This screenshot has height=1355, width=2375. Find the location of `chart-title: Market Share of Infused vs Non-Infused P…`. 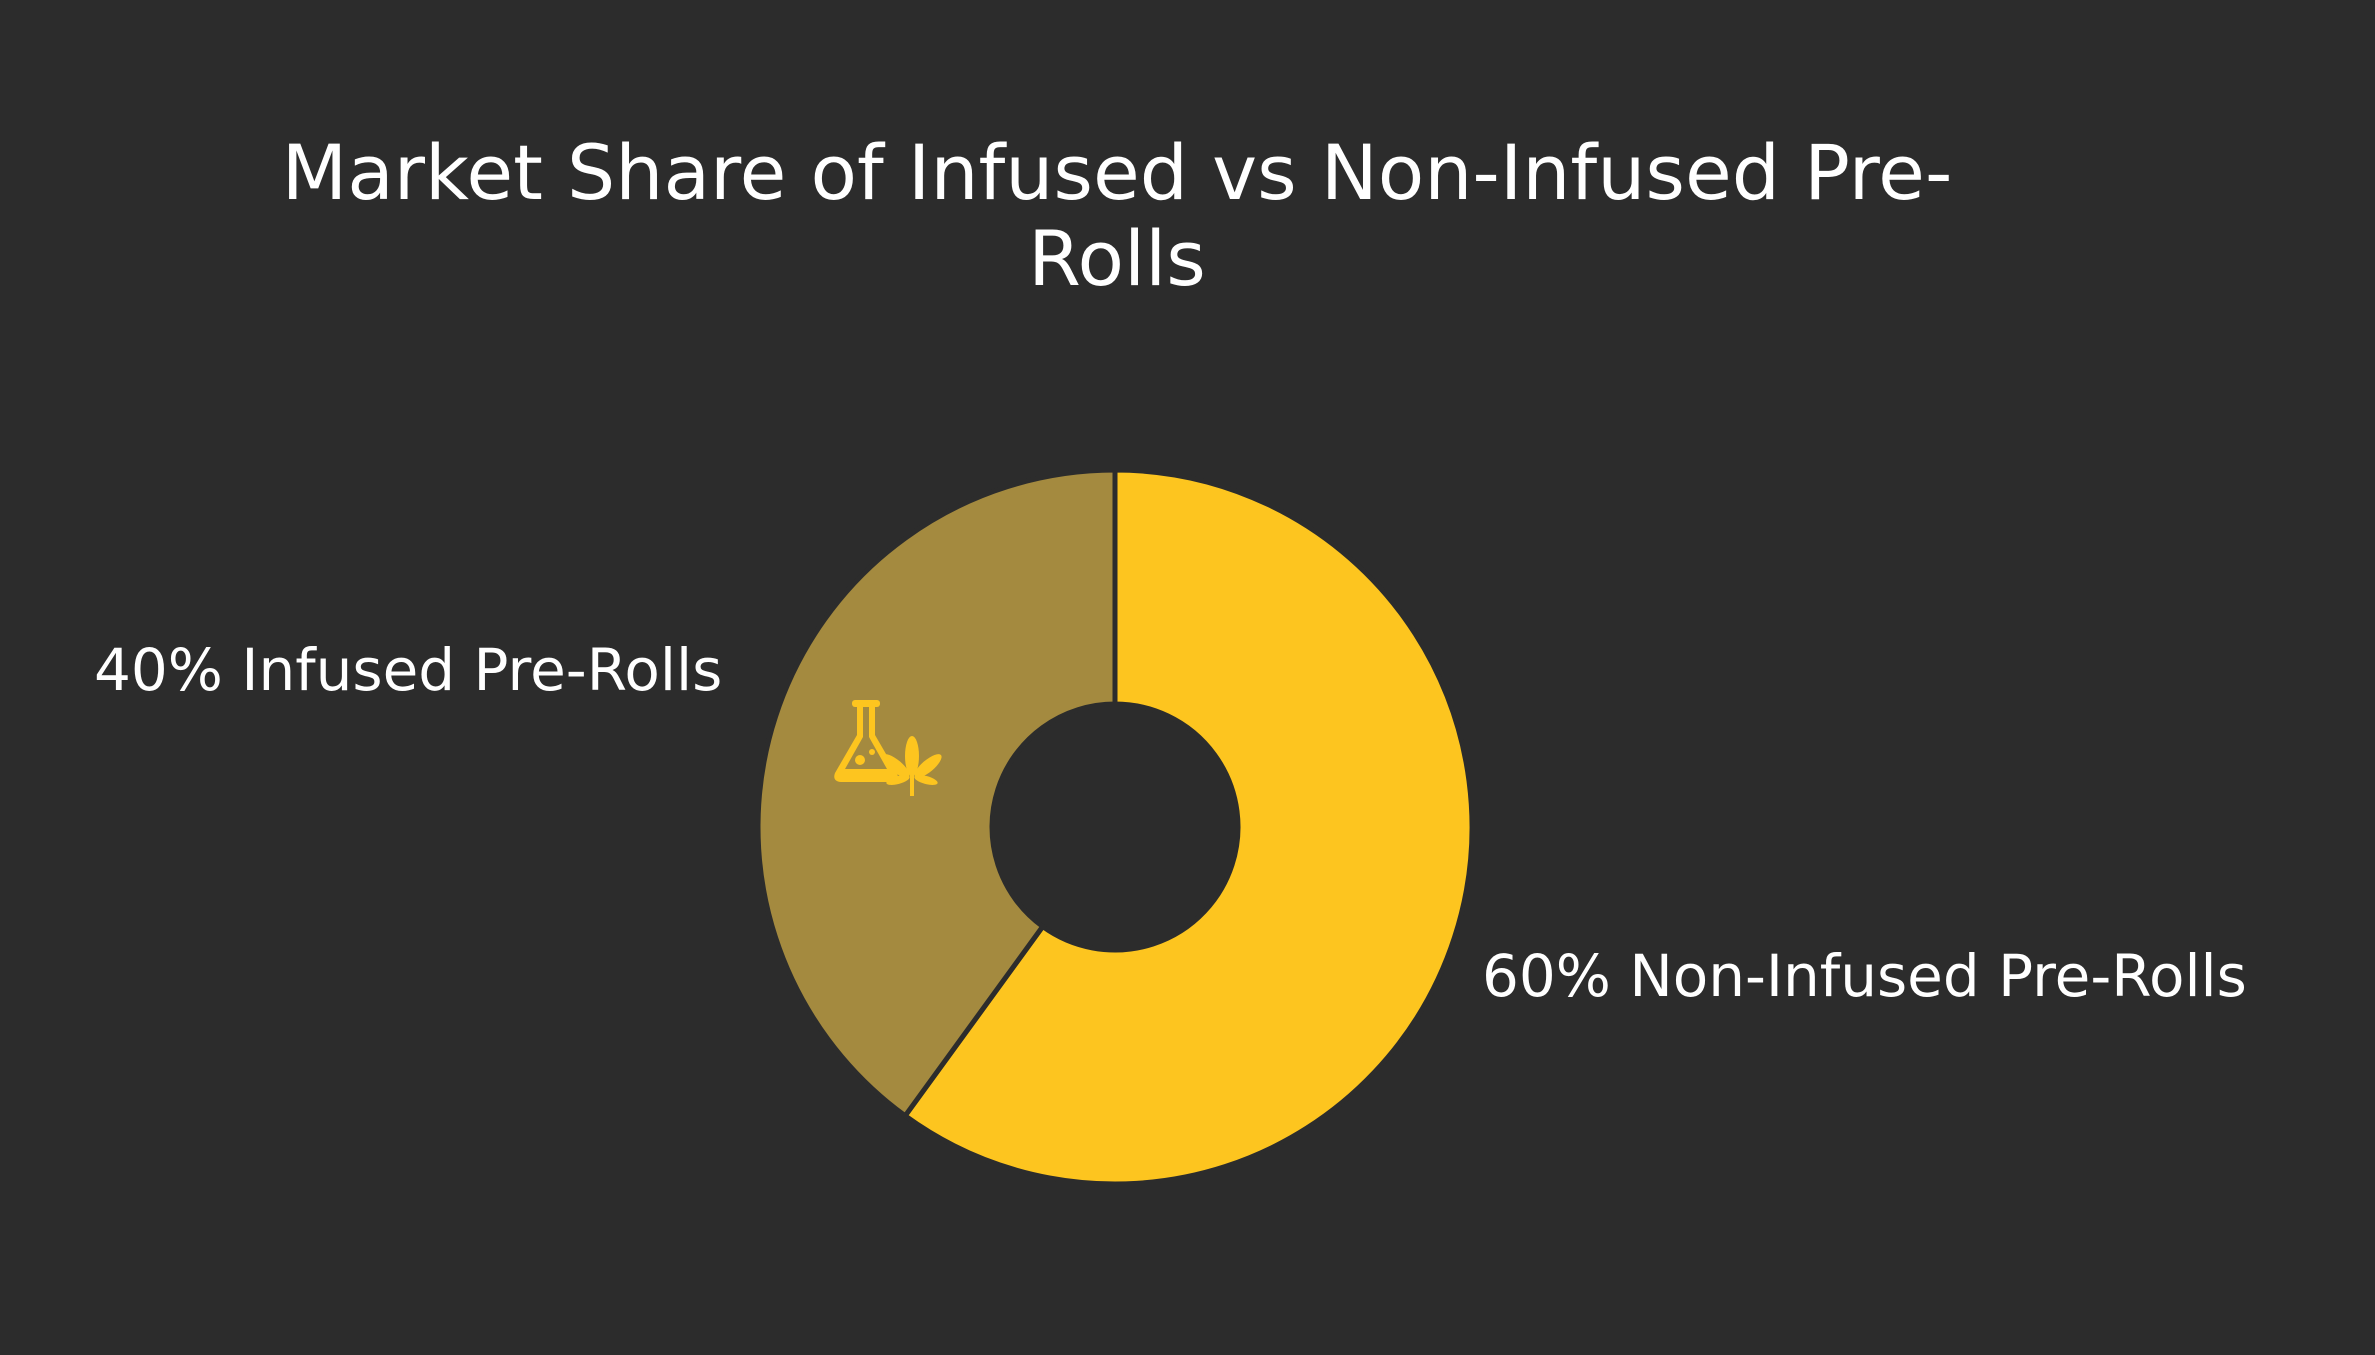

chart-title: Market Share of Infused vs Non-Infused P… is located at coordinates (1117, 215).